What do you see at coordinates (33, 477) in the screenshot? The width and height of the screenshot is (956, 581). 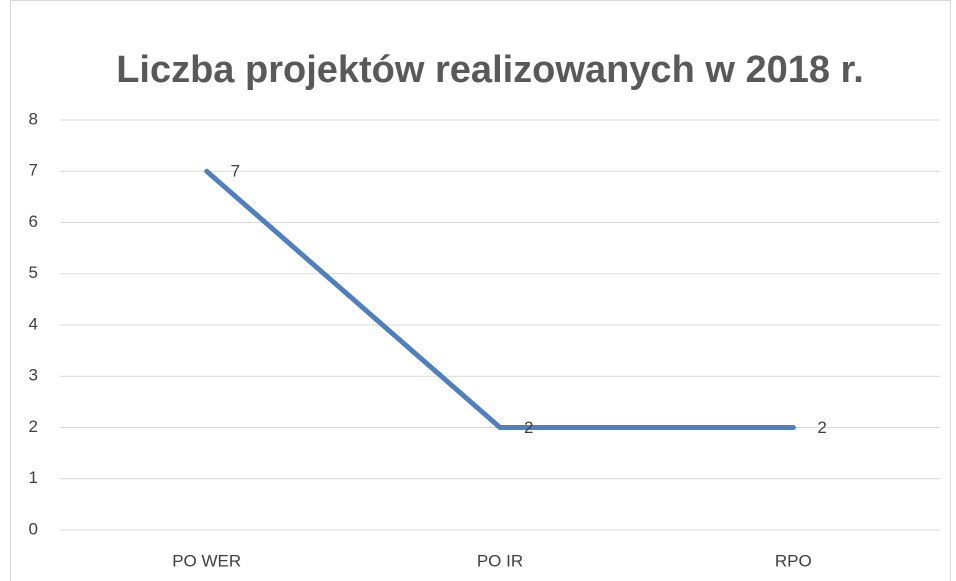 I see `y-tick-label: 1` at bounding box center [33, 477].